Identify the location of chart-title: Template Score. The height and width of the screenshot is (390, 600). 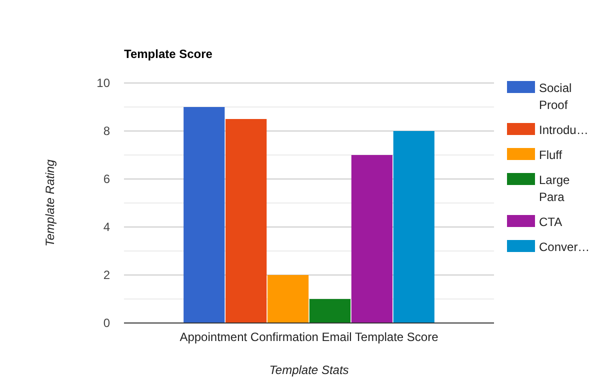
(168, 54).